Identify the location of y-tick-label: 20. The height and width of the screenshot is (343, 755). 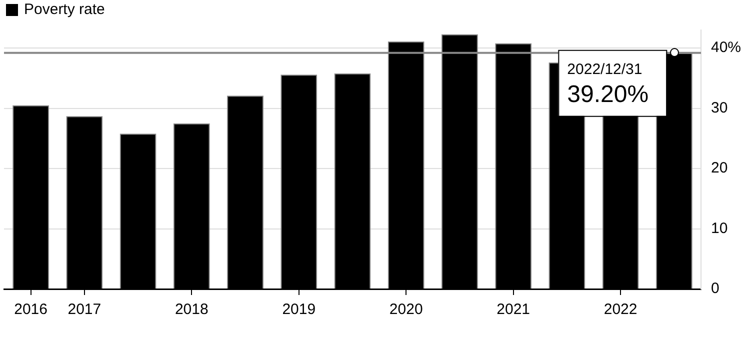
(719, 168).